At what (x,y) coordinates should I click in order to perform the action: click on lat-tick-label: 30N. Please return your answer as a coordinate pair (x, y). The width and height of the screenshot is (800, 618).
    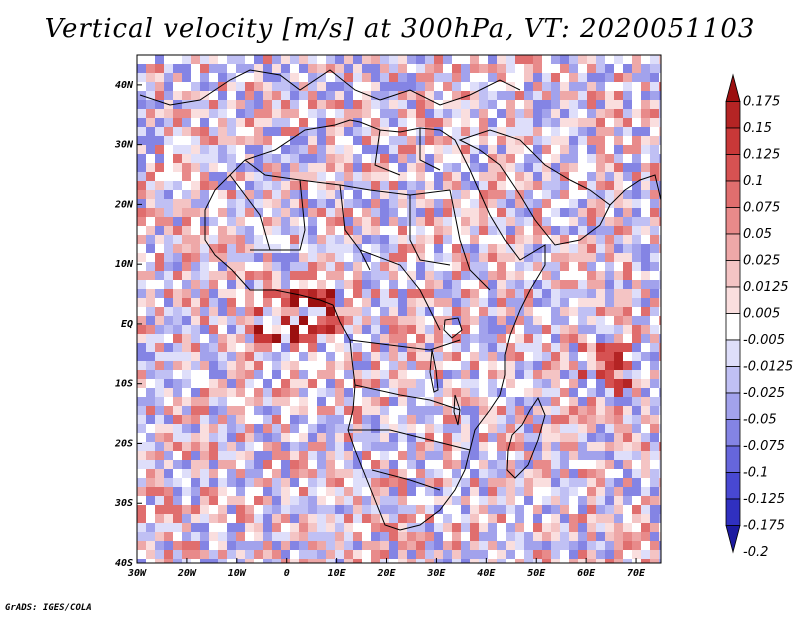
    Looking at the image, I should click on (124, 145).